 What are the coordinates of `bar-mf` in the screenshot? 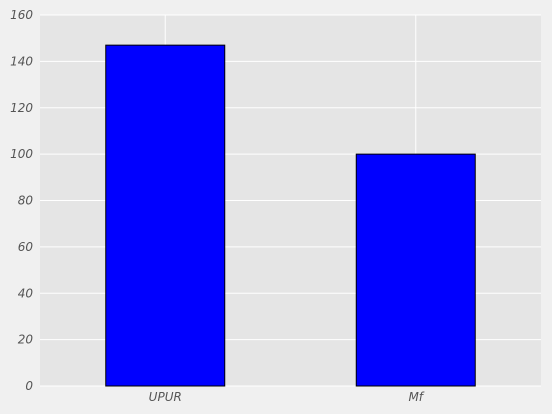 It's located at (415, 270).